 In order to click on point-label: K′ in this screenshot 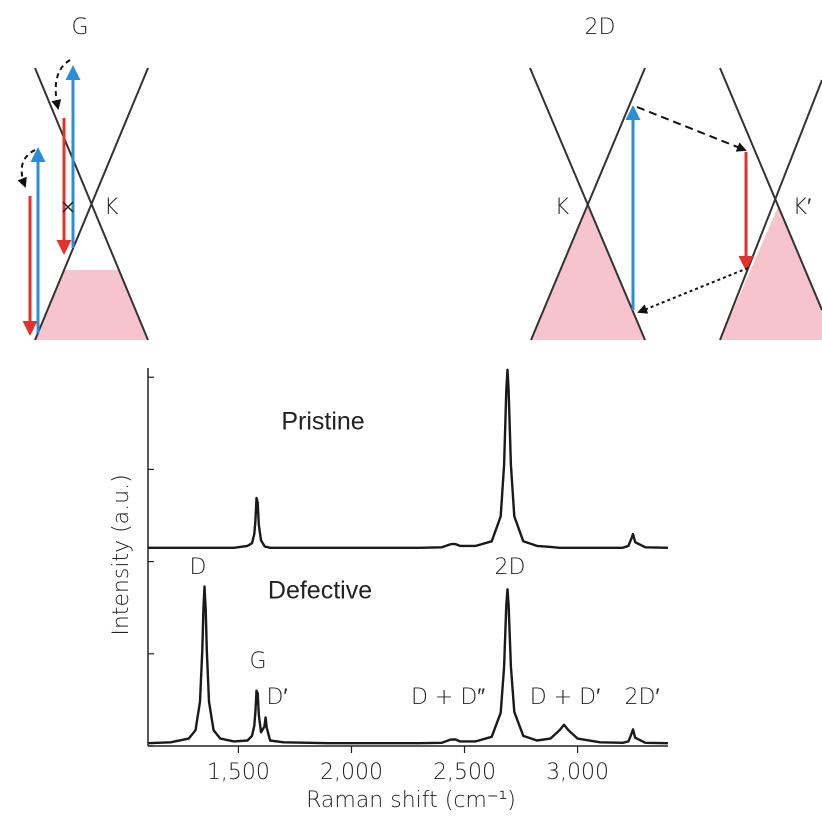, I will do `click(802, 207)`.